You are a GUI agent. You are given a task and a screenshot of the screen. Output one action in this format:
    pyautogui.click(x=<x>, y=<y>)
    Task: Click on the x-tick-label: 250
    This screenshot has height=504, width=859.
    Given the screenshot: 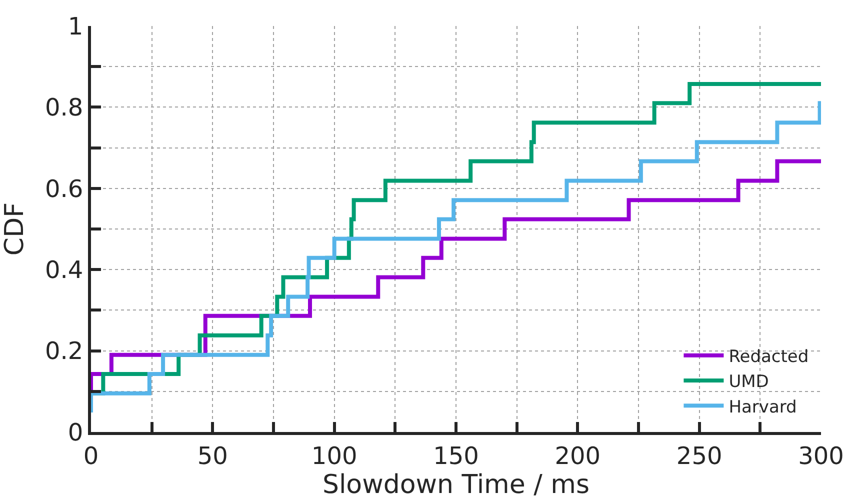 What is the action you would take?
    pyautogui.click(x=699, y=456)
    